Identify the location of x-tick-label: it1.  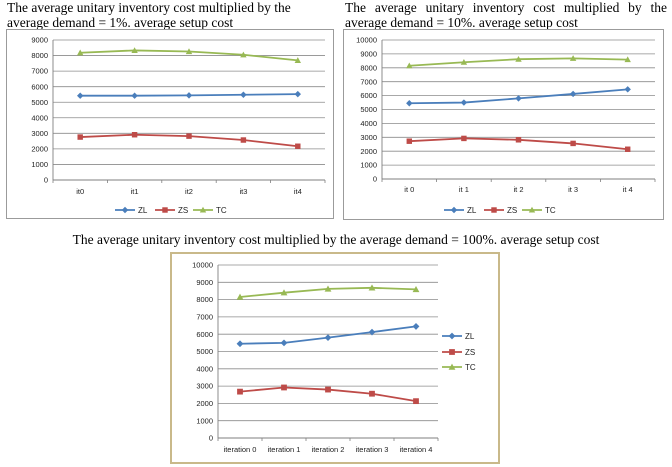
(135, 191).